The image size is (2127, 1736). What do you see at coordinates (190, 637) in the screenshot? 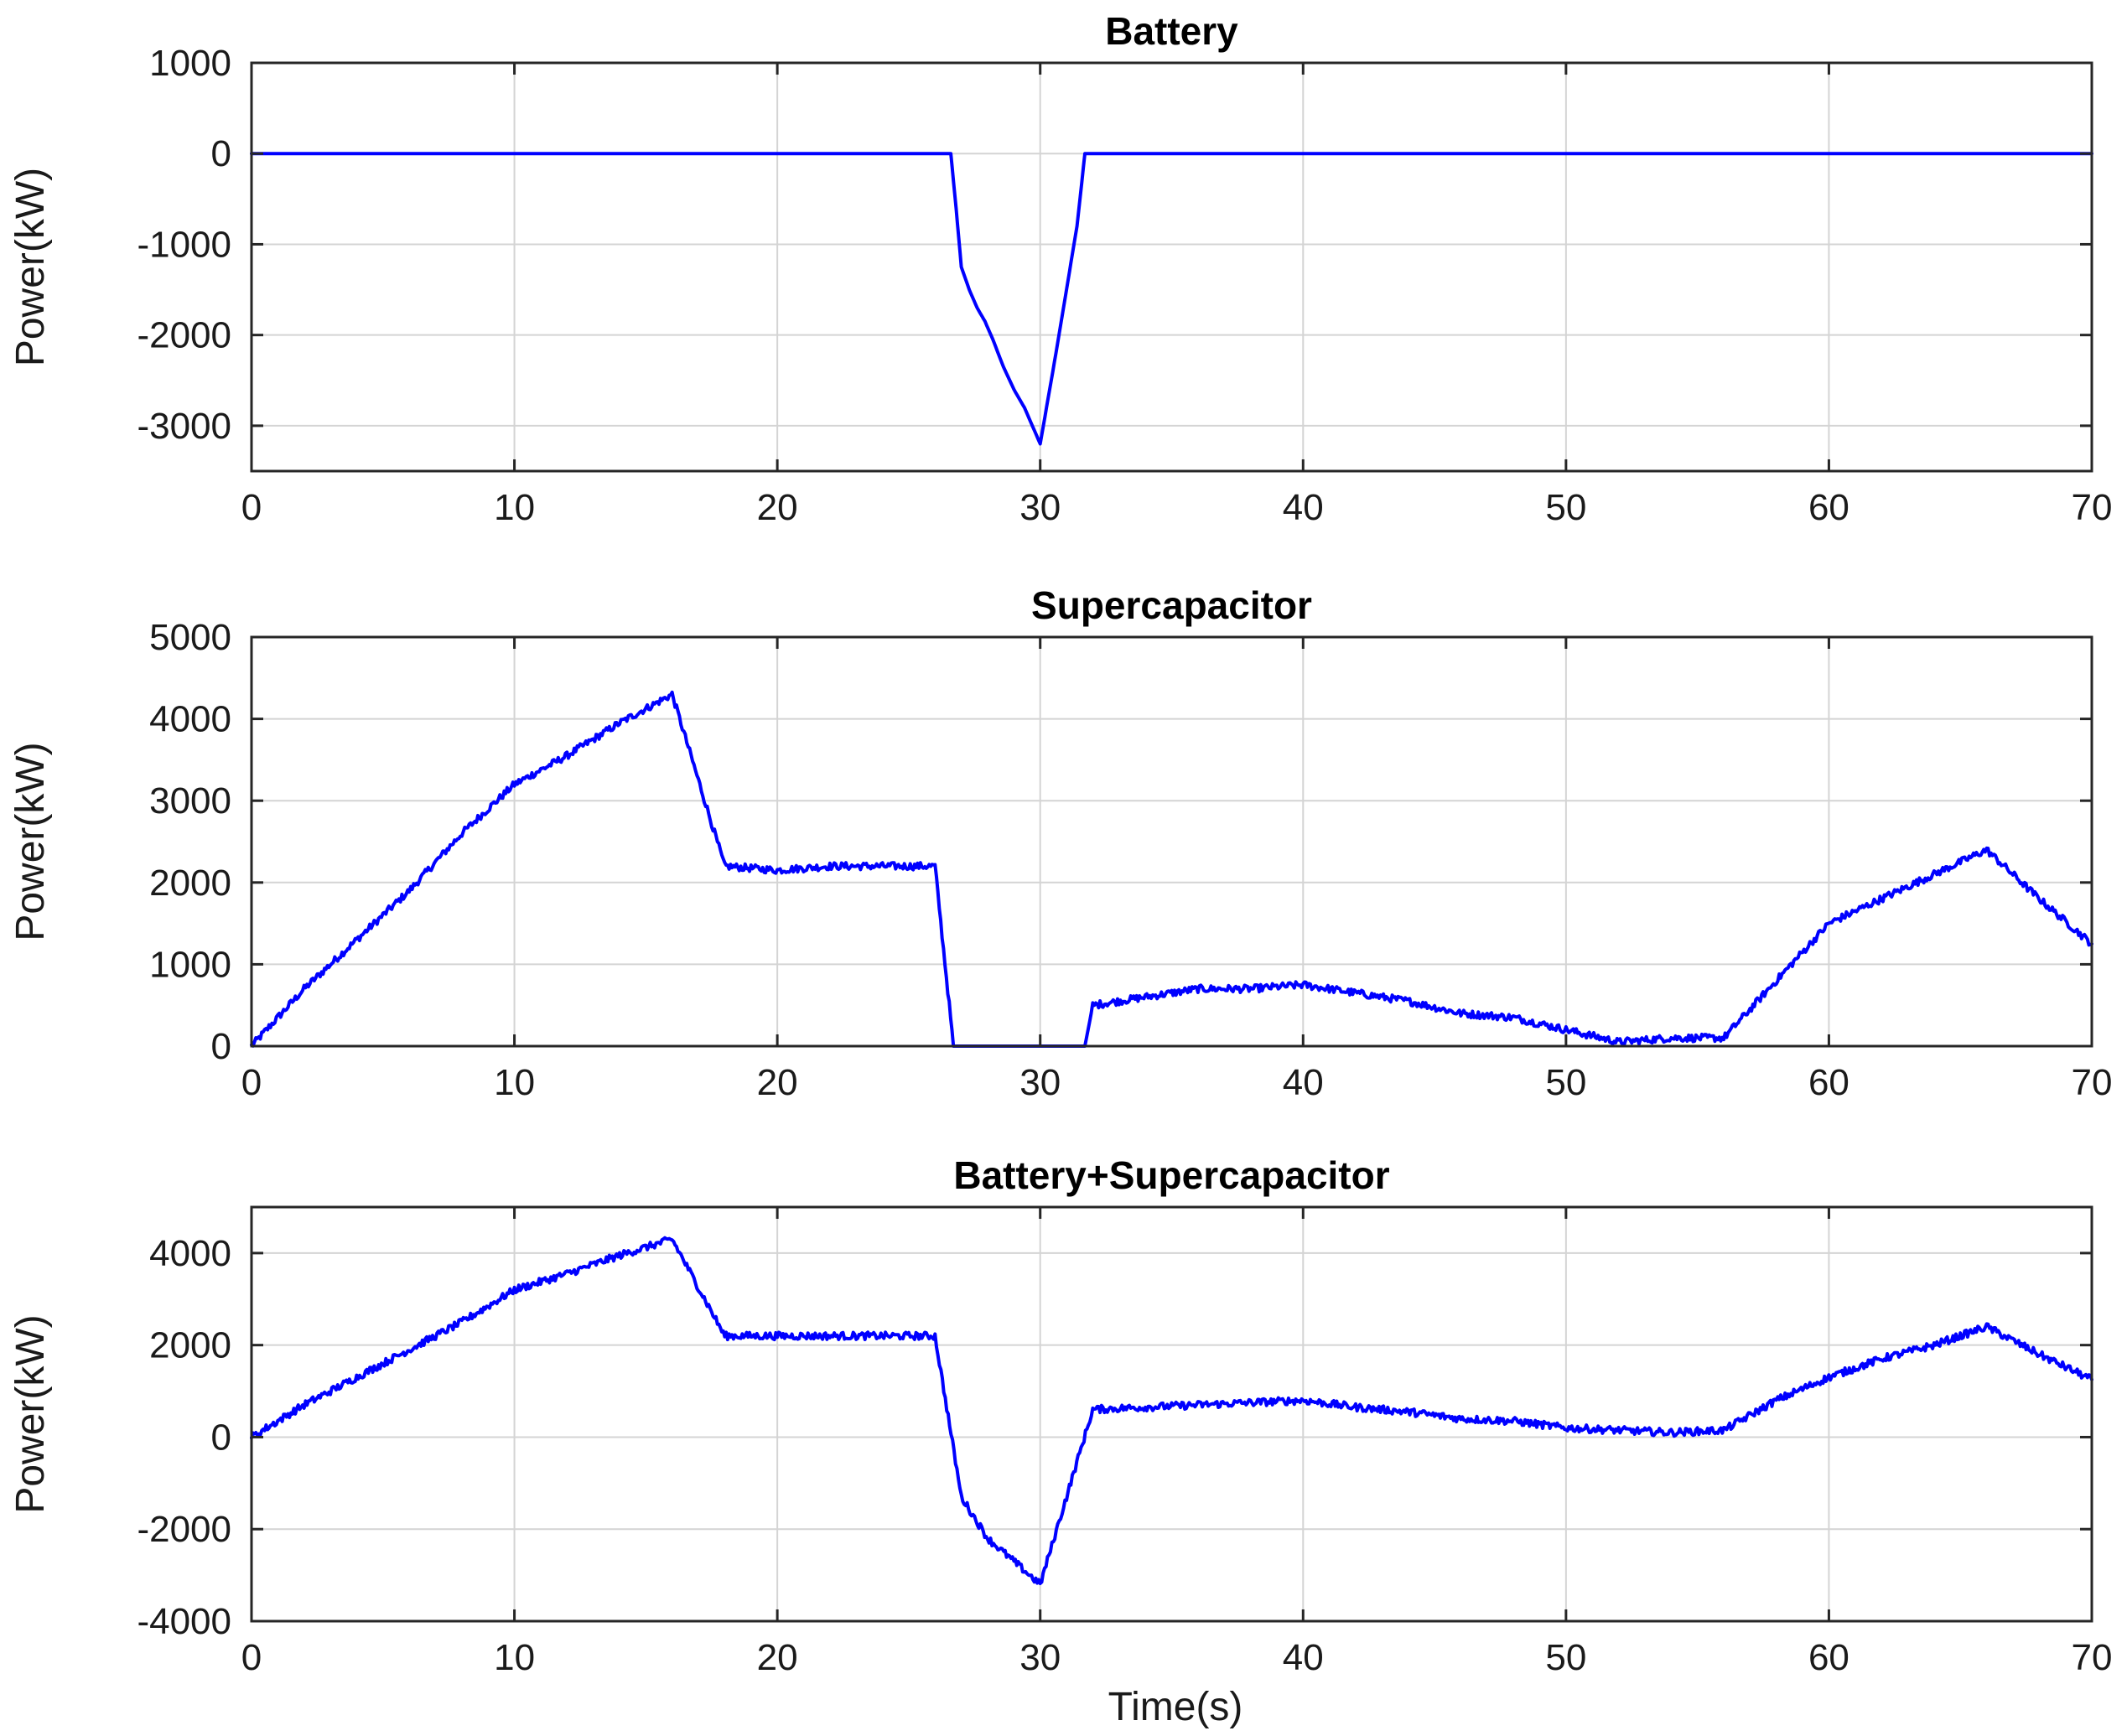
I see `y-tick-label: 5000` at bounding box center [190, 637].